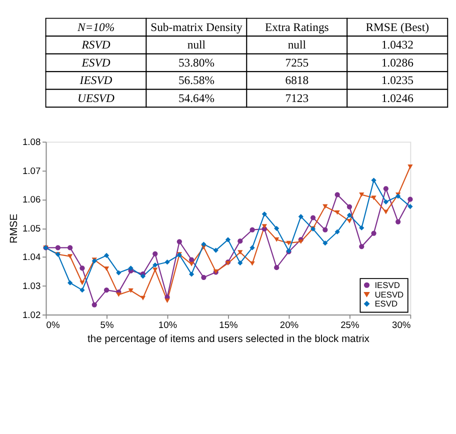  I want to click on legend-label: ESVD, so click(386, 303).